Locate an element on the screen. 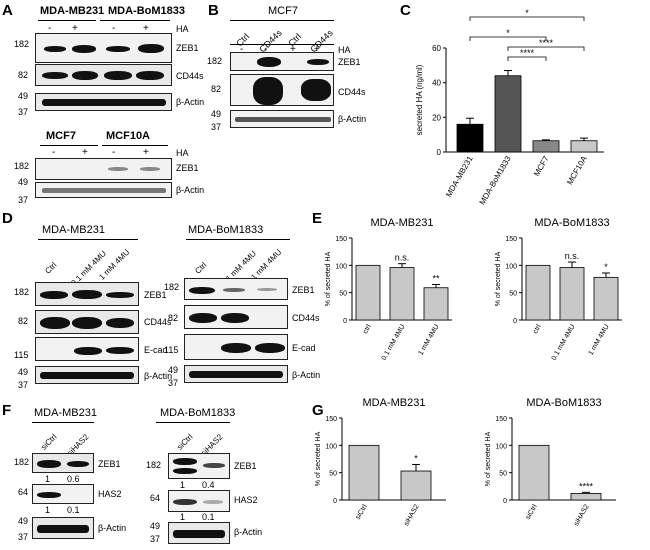  y-axis-label: secreted HA (ng/ml) is located at coordinates (419, 99).